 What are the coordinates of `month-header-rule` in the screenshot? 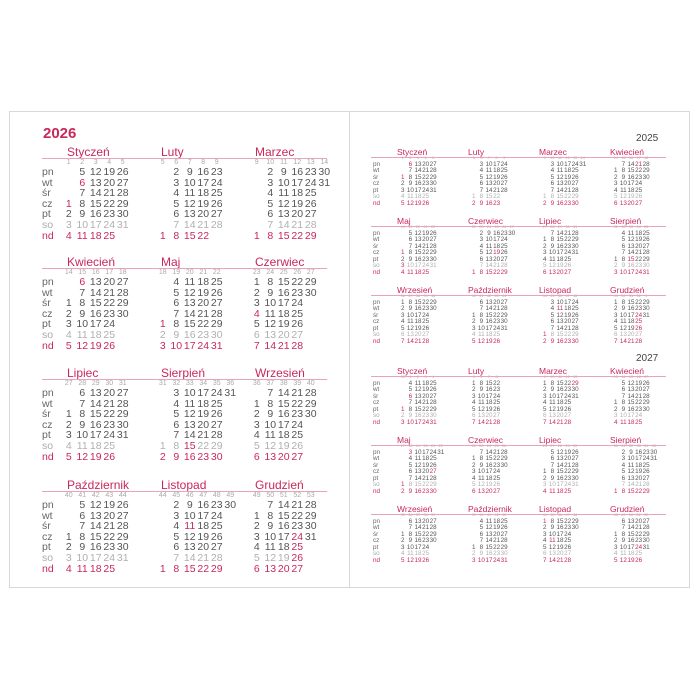 It's located at (518, 295).